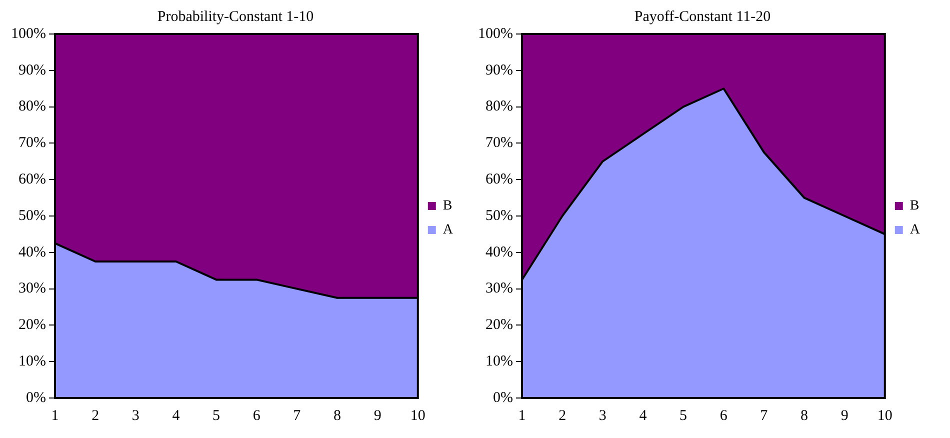 Image resolution: width=950 pixels, height=438 pixels. Describe the element at coordinates (702, 16) in the screenshot. I see `chart-title: Payoff-Constant 11-20` at that location.